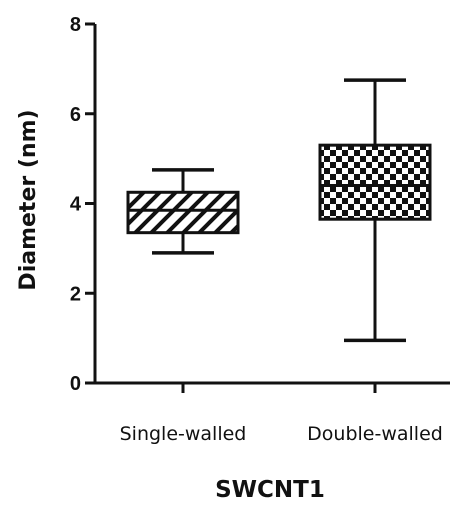  What do you see at coordinates (75, 115) in the screenshot?
I see `y-tick-label: 6` at bounding box center [75, 115].